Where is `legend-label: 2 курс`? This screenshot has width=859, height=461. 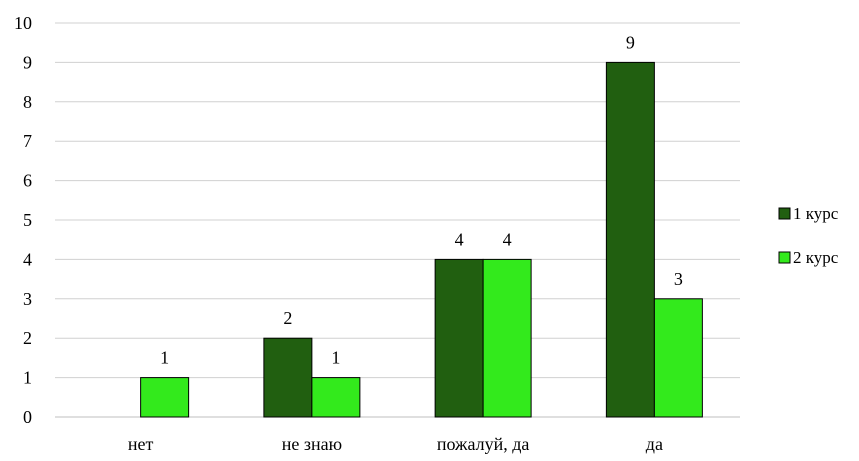 legend-label: 2 курс is located at coordinates (816, 257).